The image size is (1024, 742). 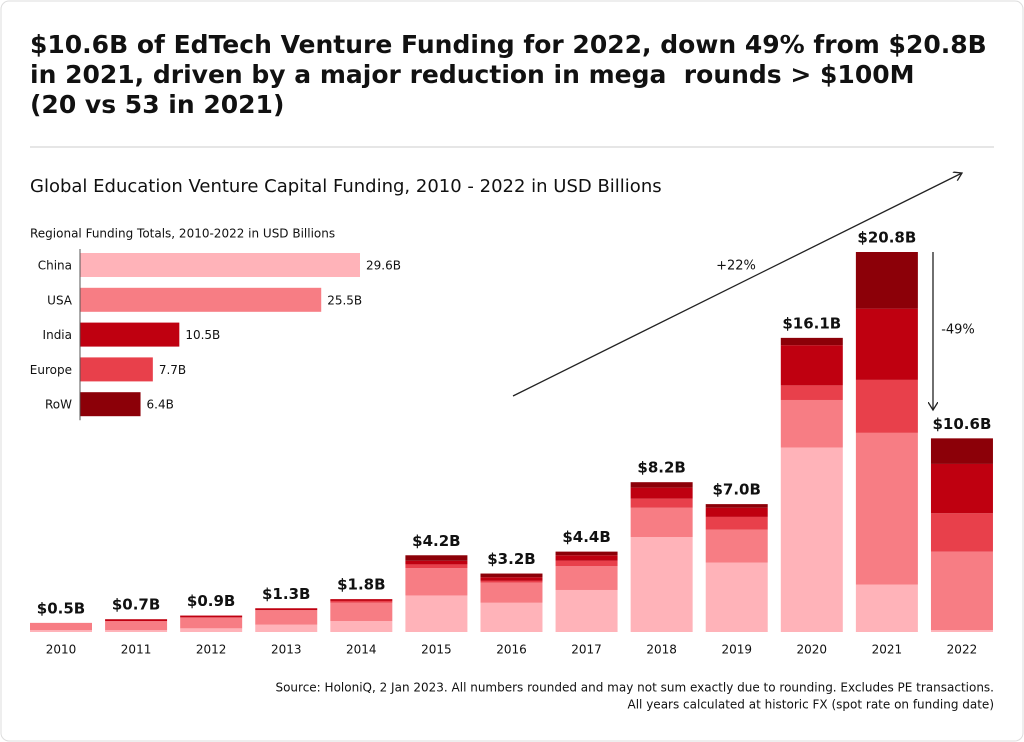 I want to click on total-label: $1.8B, so click(x=361, y=585).